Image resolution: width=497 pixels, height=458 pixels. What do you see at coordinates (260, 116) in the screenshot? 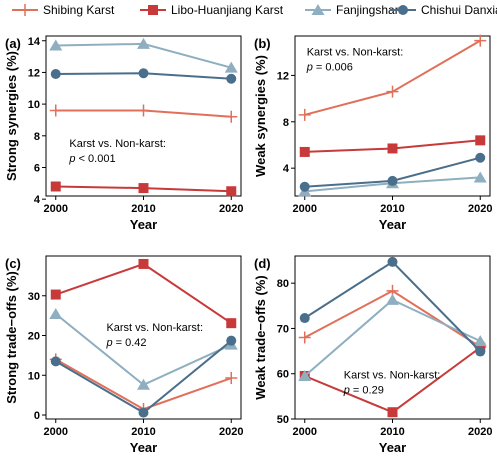
I see `y-axis-title: Weak synergies (%)` at bounding box center [260, 116].